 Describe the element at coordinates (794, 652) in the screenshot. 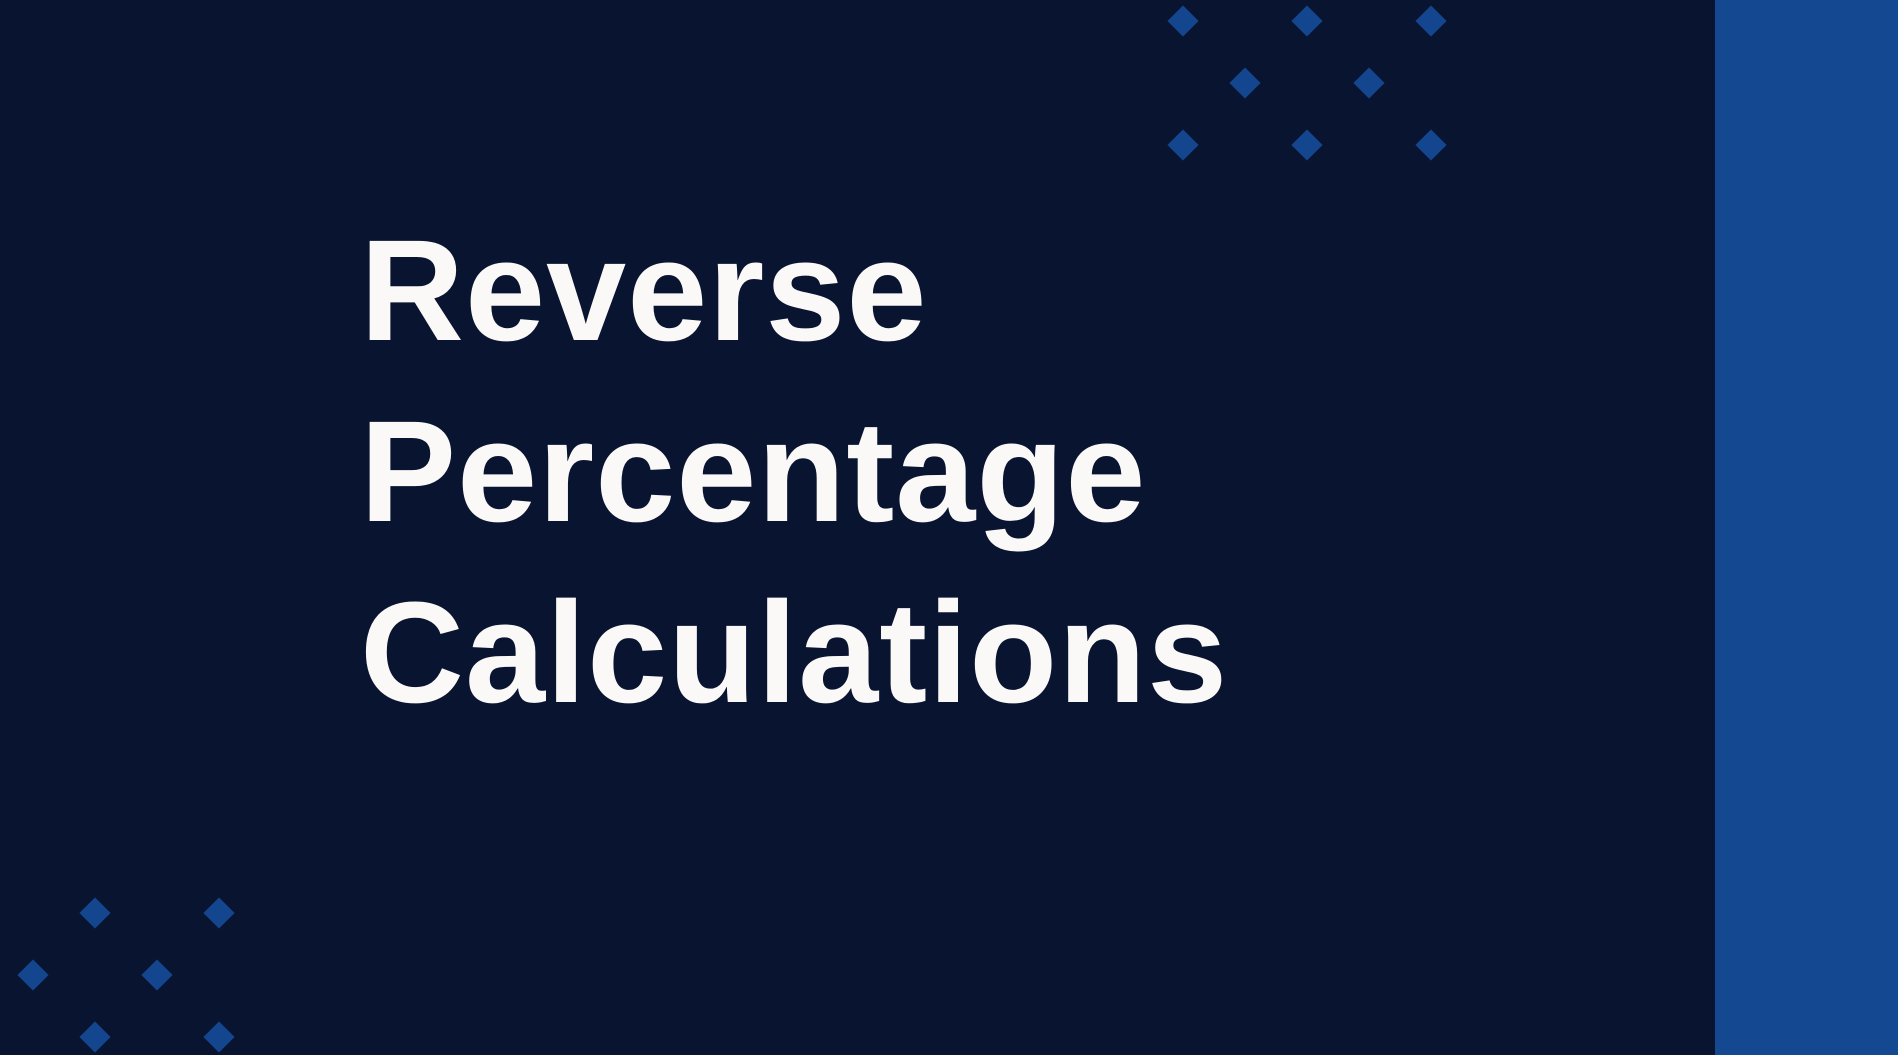

I see `title-line-3: Calculations` at that location.